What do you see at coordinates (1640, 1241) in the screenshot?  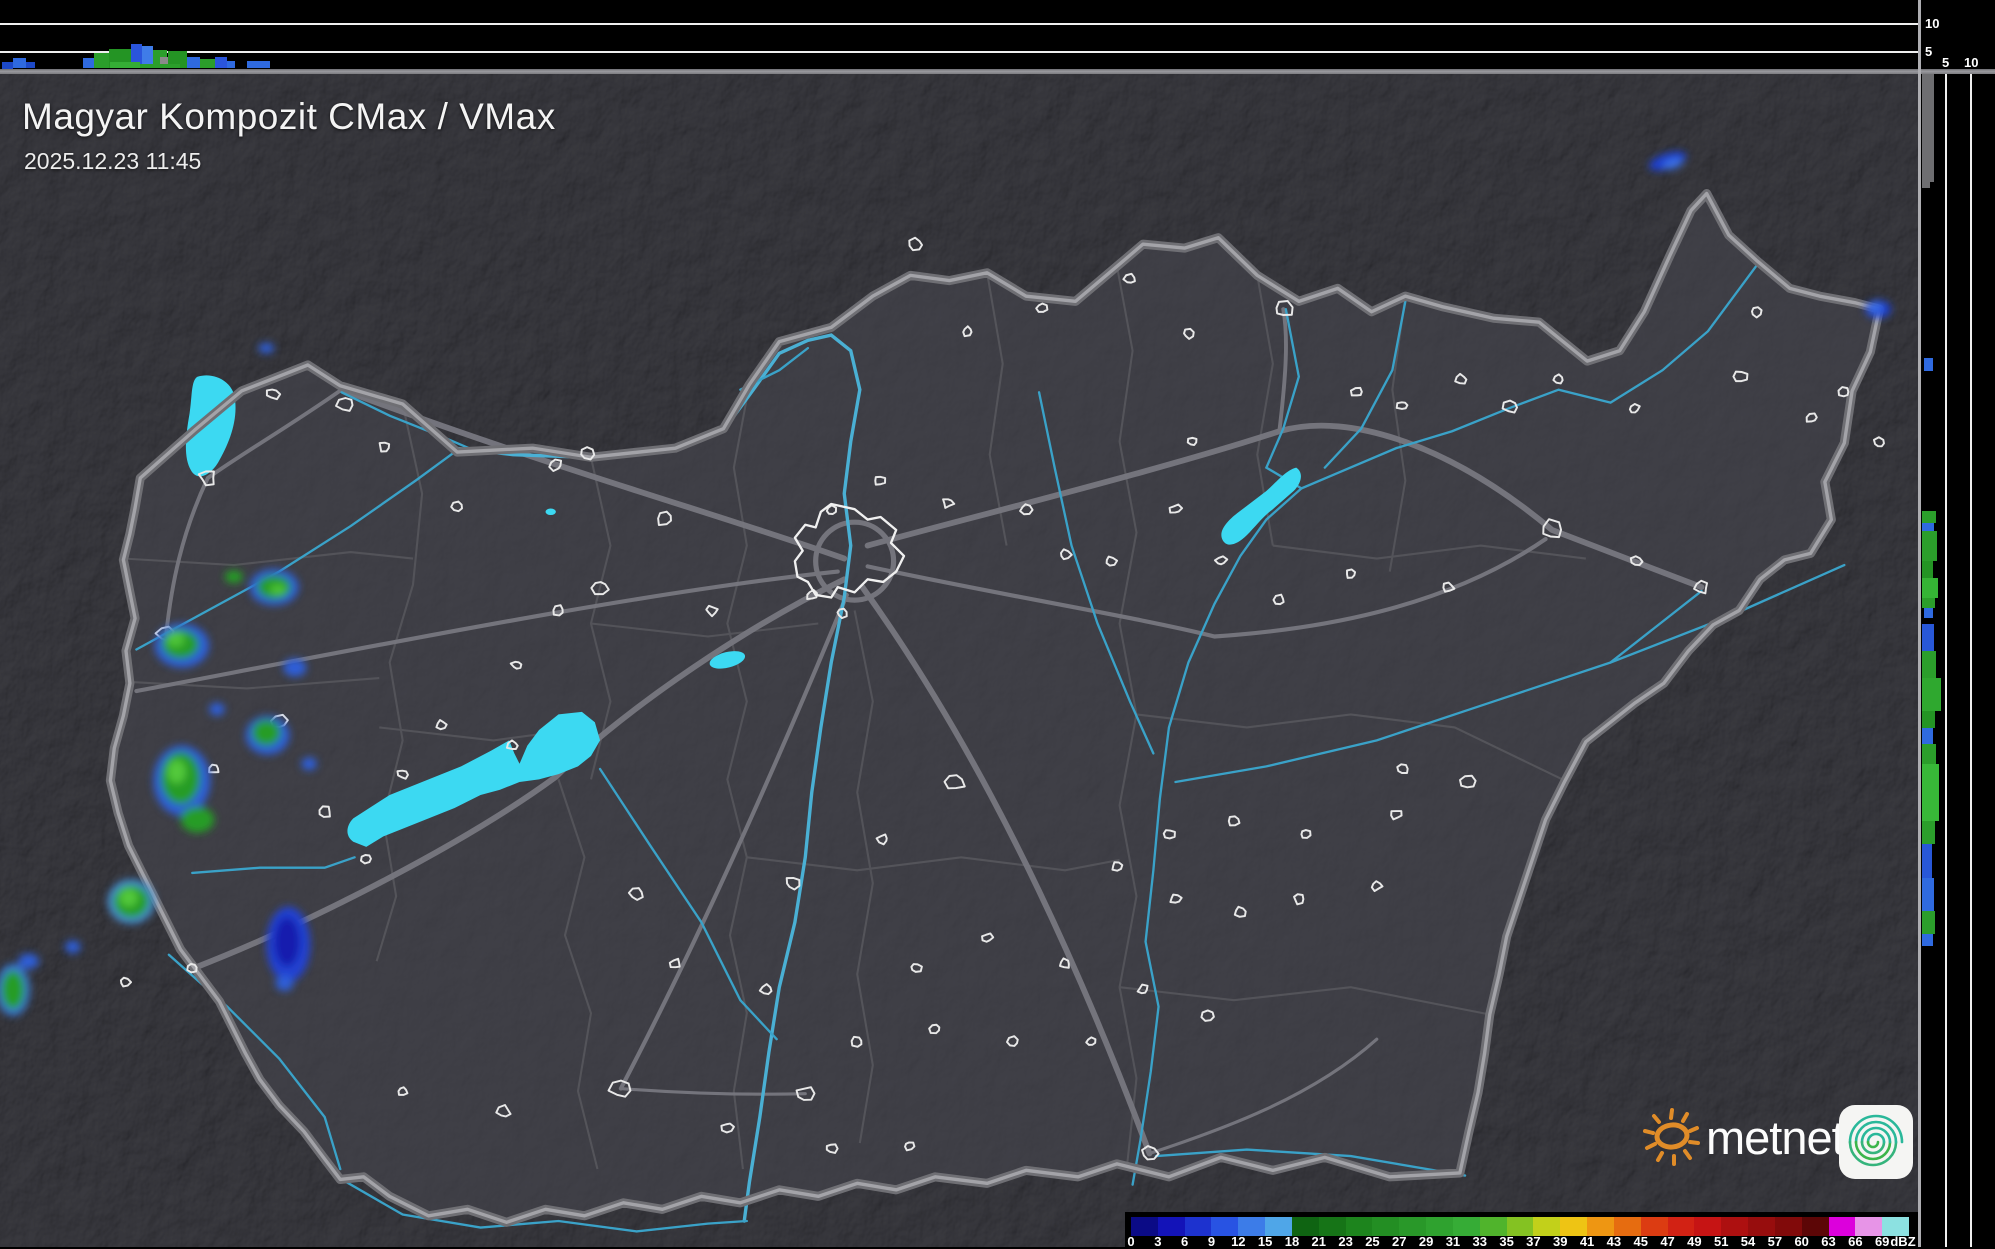 I see `dbz-tick-label: 45` at bounding box center [1640, 1241].